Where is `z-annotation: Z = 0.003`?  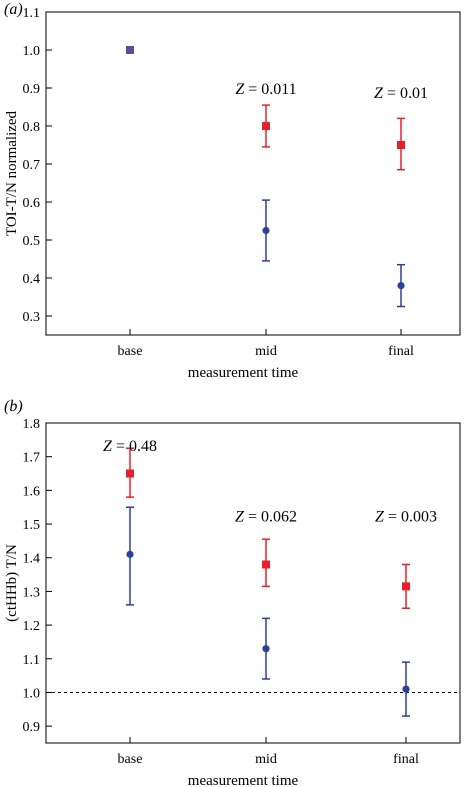 z-annotation: Z = 0.003 is located at coordinates (406, 517).